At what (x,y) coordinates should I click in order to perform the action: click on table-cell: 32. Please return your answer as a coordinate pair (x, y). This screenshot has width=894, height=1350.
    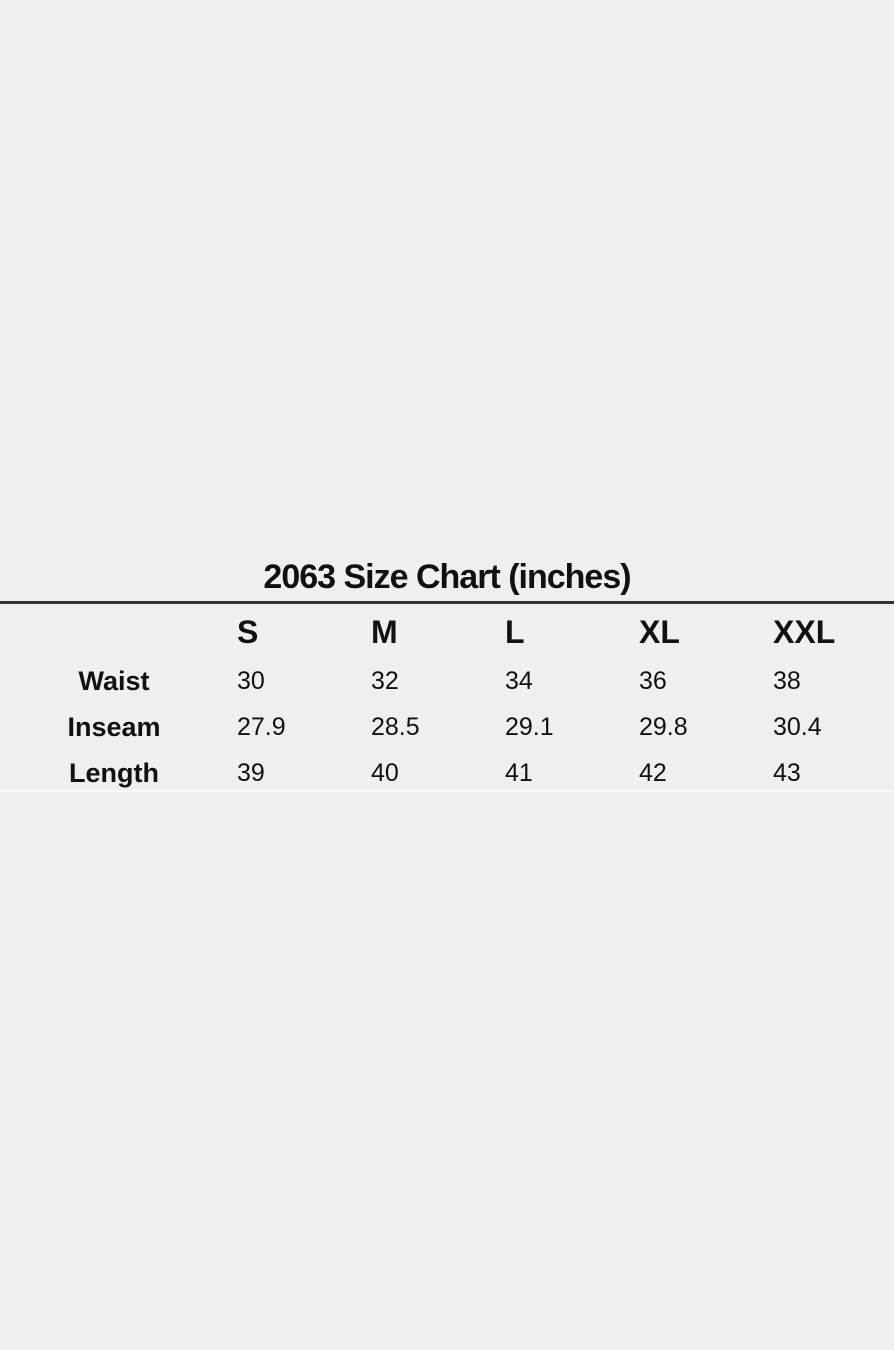
    Looking at the image, I should click on (385, 681).